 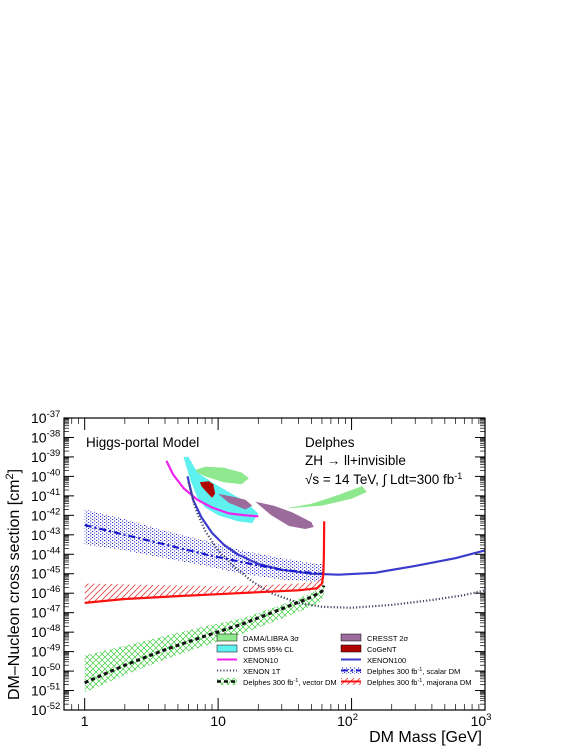 What do you see at coordinates (45, 612) in the screenshot?
I see `y-tick-label: 10-47` at bounding box center [45, 612].